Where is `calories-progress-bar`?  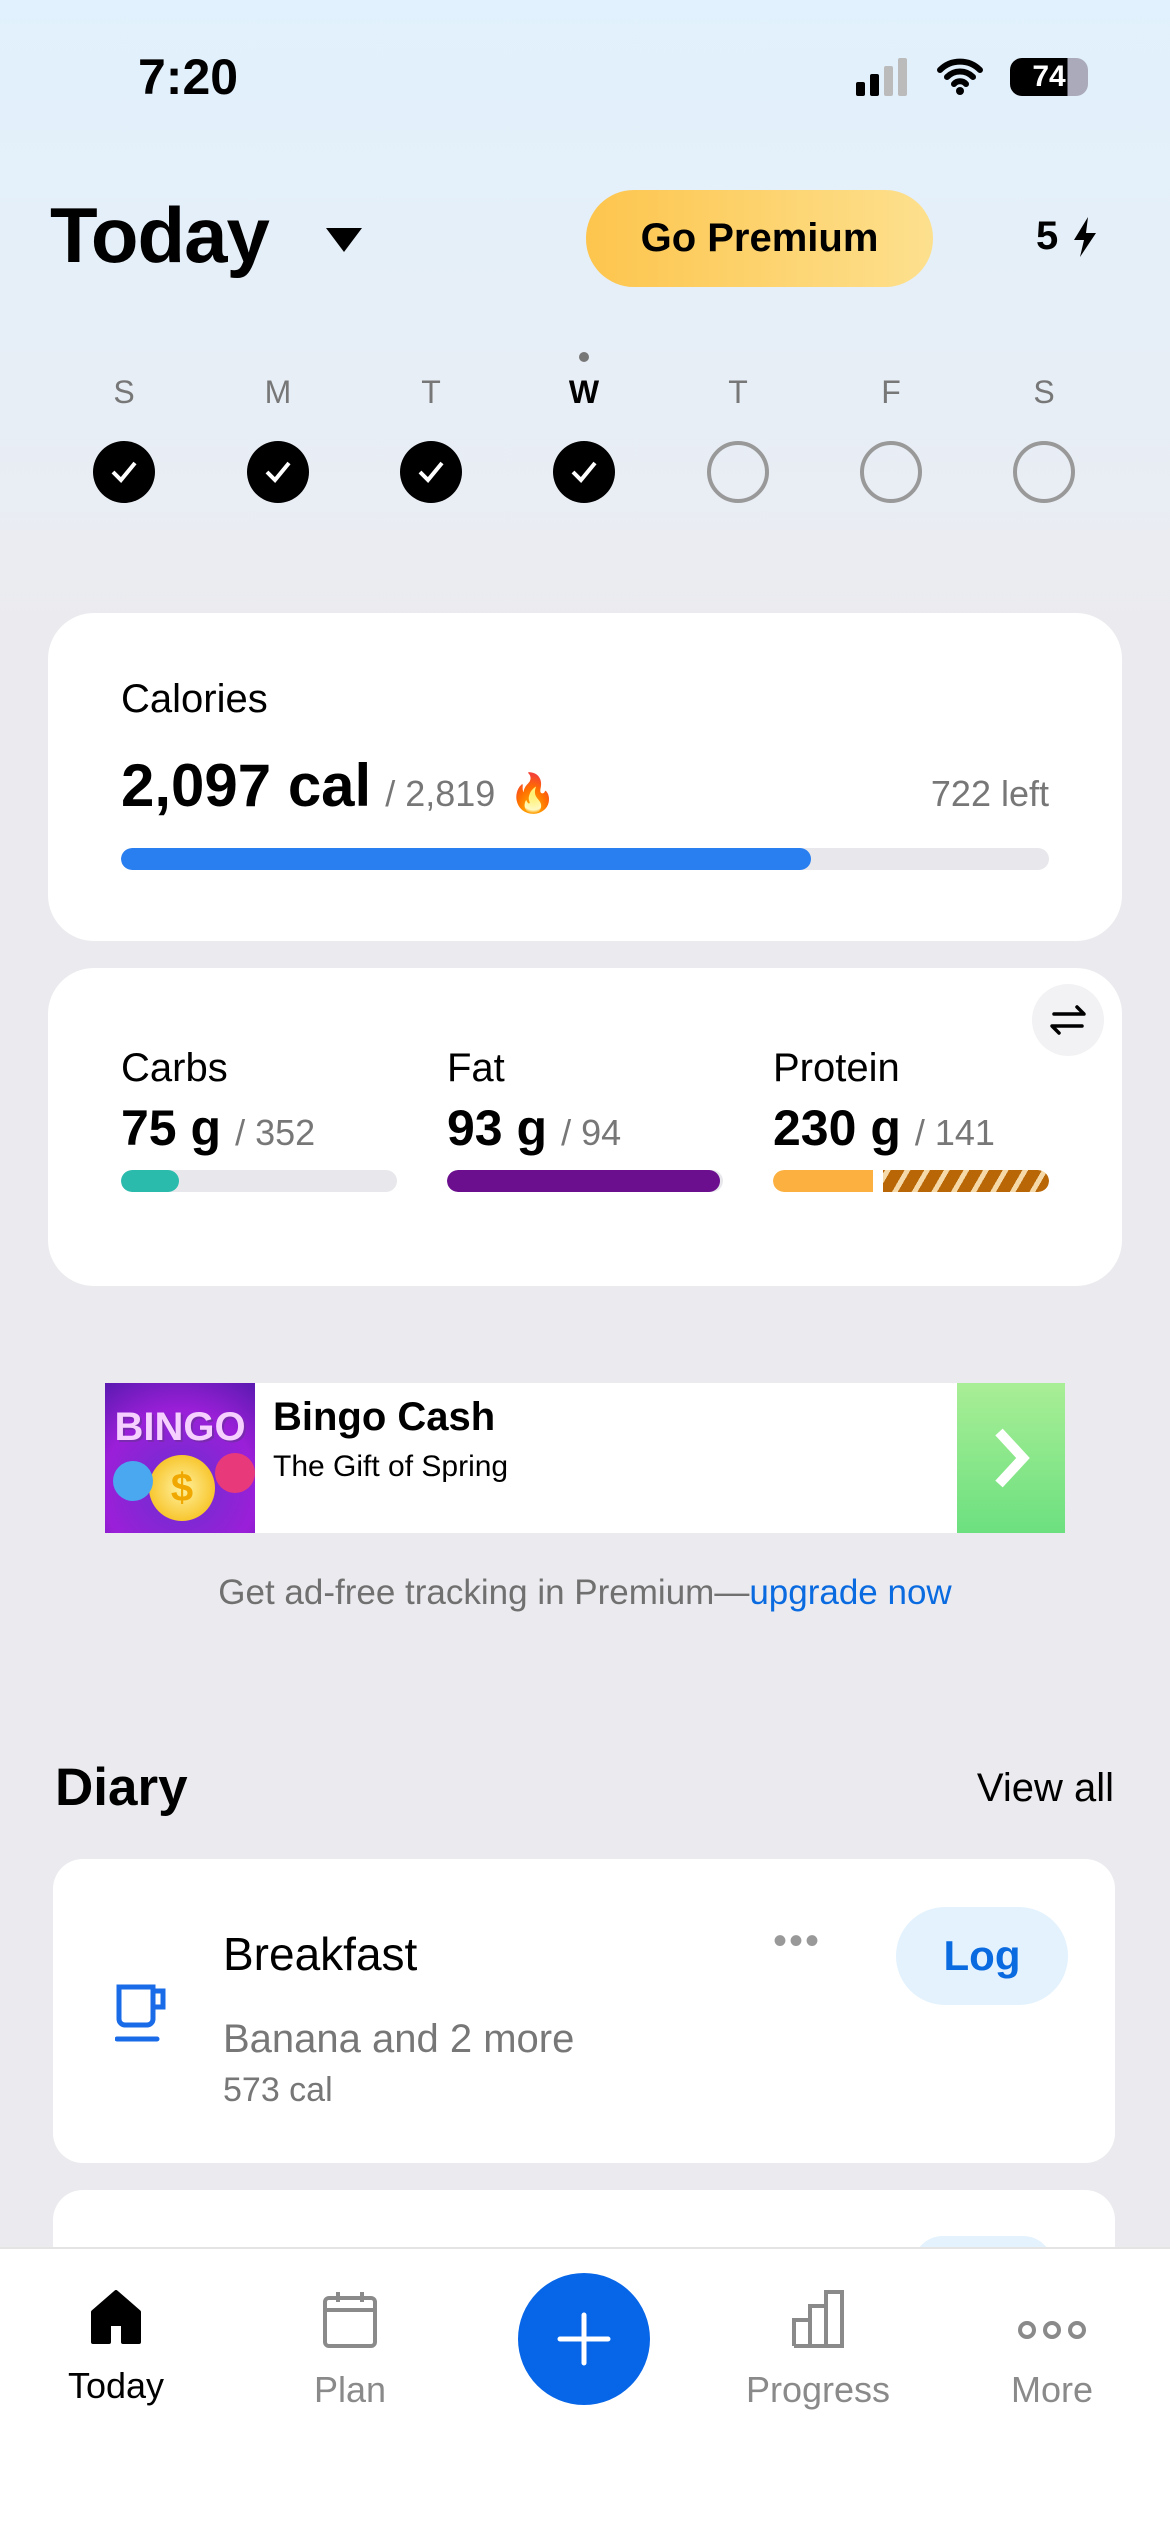 calories-progress-bar is located at coordinates (585, 859).